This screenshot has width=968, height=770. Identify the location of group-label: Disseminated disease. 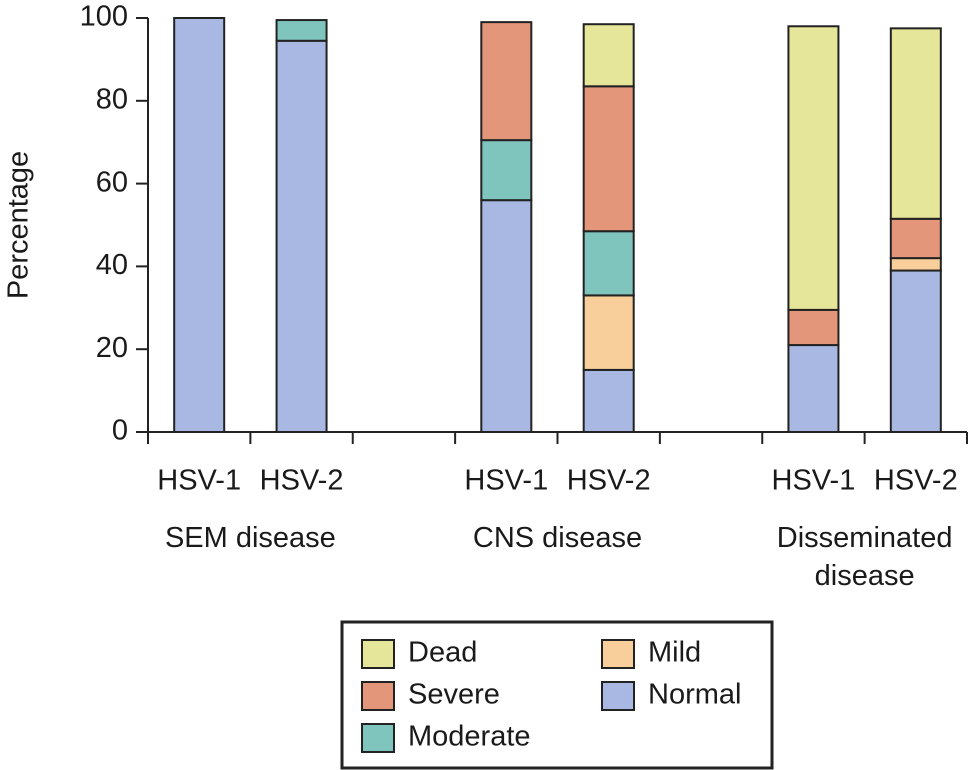
(864, 557).